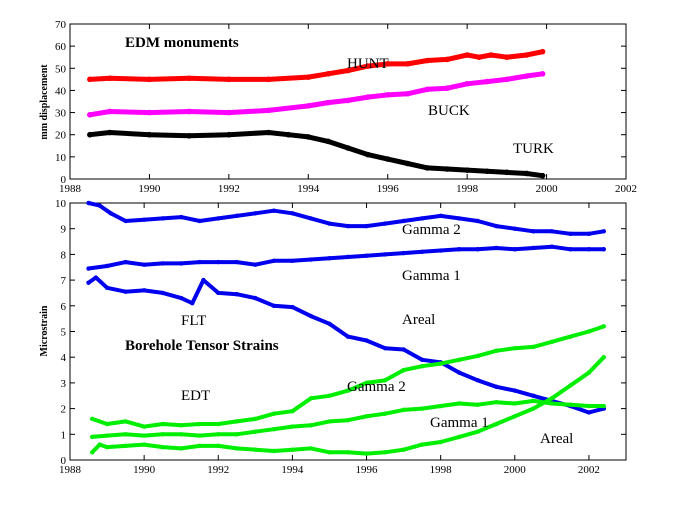 This screenshot has width=692, height=511. Describe the element at coordinates (64, 410) in the screenshot. I see `bottom-y-tick-label: 2` at that location.